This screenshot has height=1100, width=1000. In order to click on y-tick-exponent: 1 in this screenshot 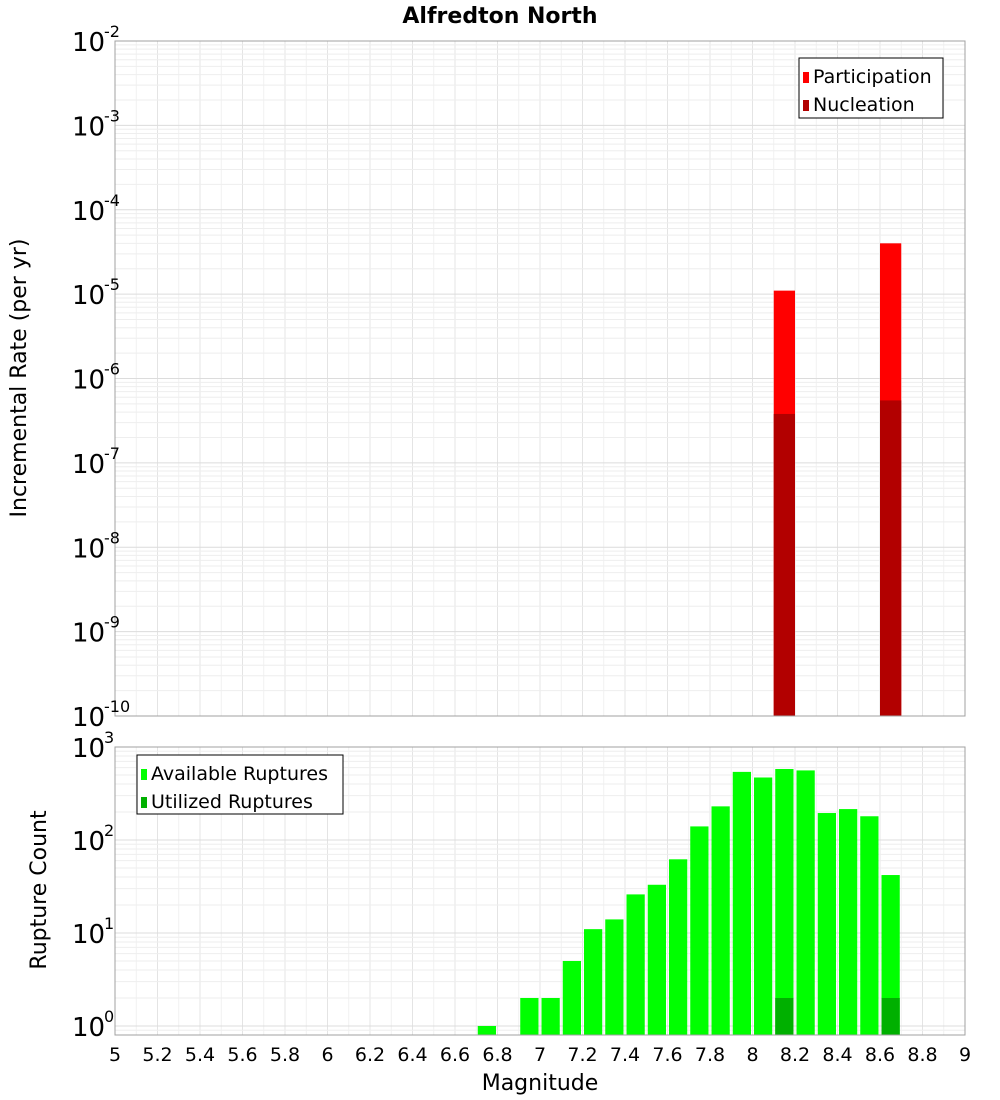, I will do `click(109, 923)`.